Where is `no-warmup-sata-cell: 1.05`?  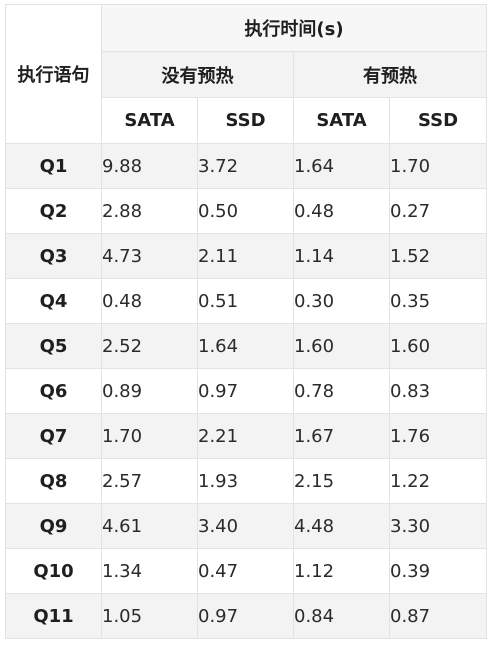
no-warmup-sata-cell: 1.05 is located at coordinates (149, 616).